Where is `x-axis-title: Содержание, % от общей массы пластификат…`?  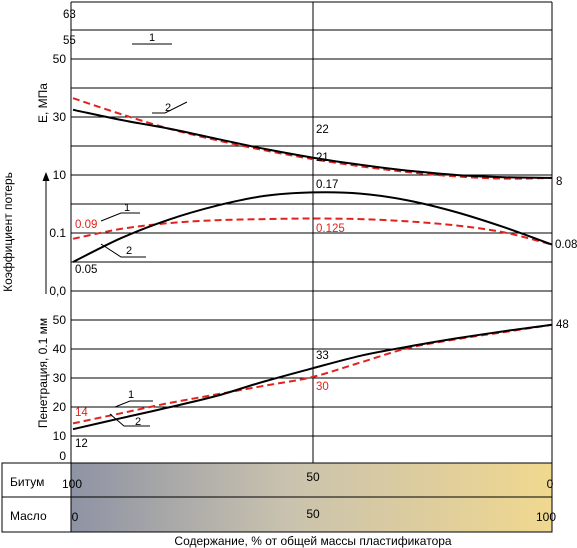 x-axis-title: Содержание, % от общей массы пластификат… is located at coordinates (313, 541).